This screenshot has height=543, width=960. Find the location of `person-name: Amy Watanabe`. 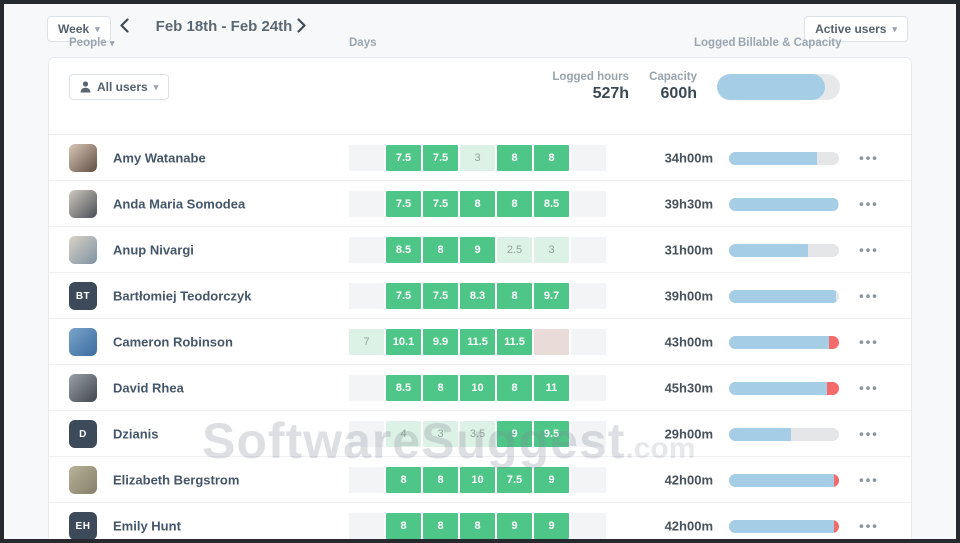

person-name: Amy Watanabe is located at coordinates (159, 157).